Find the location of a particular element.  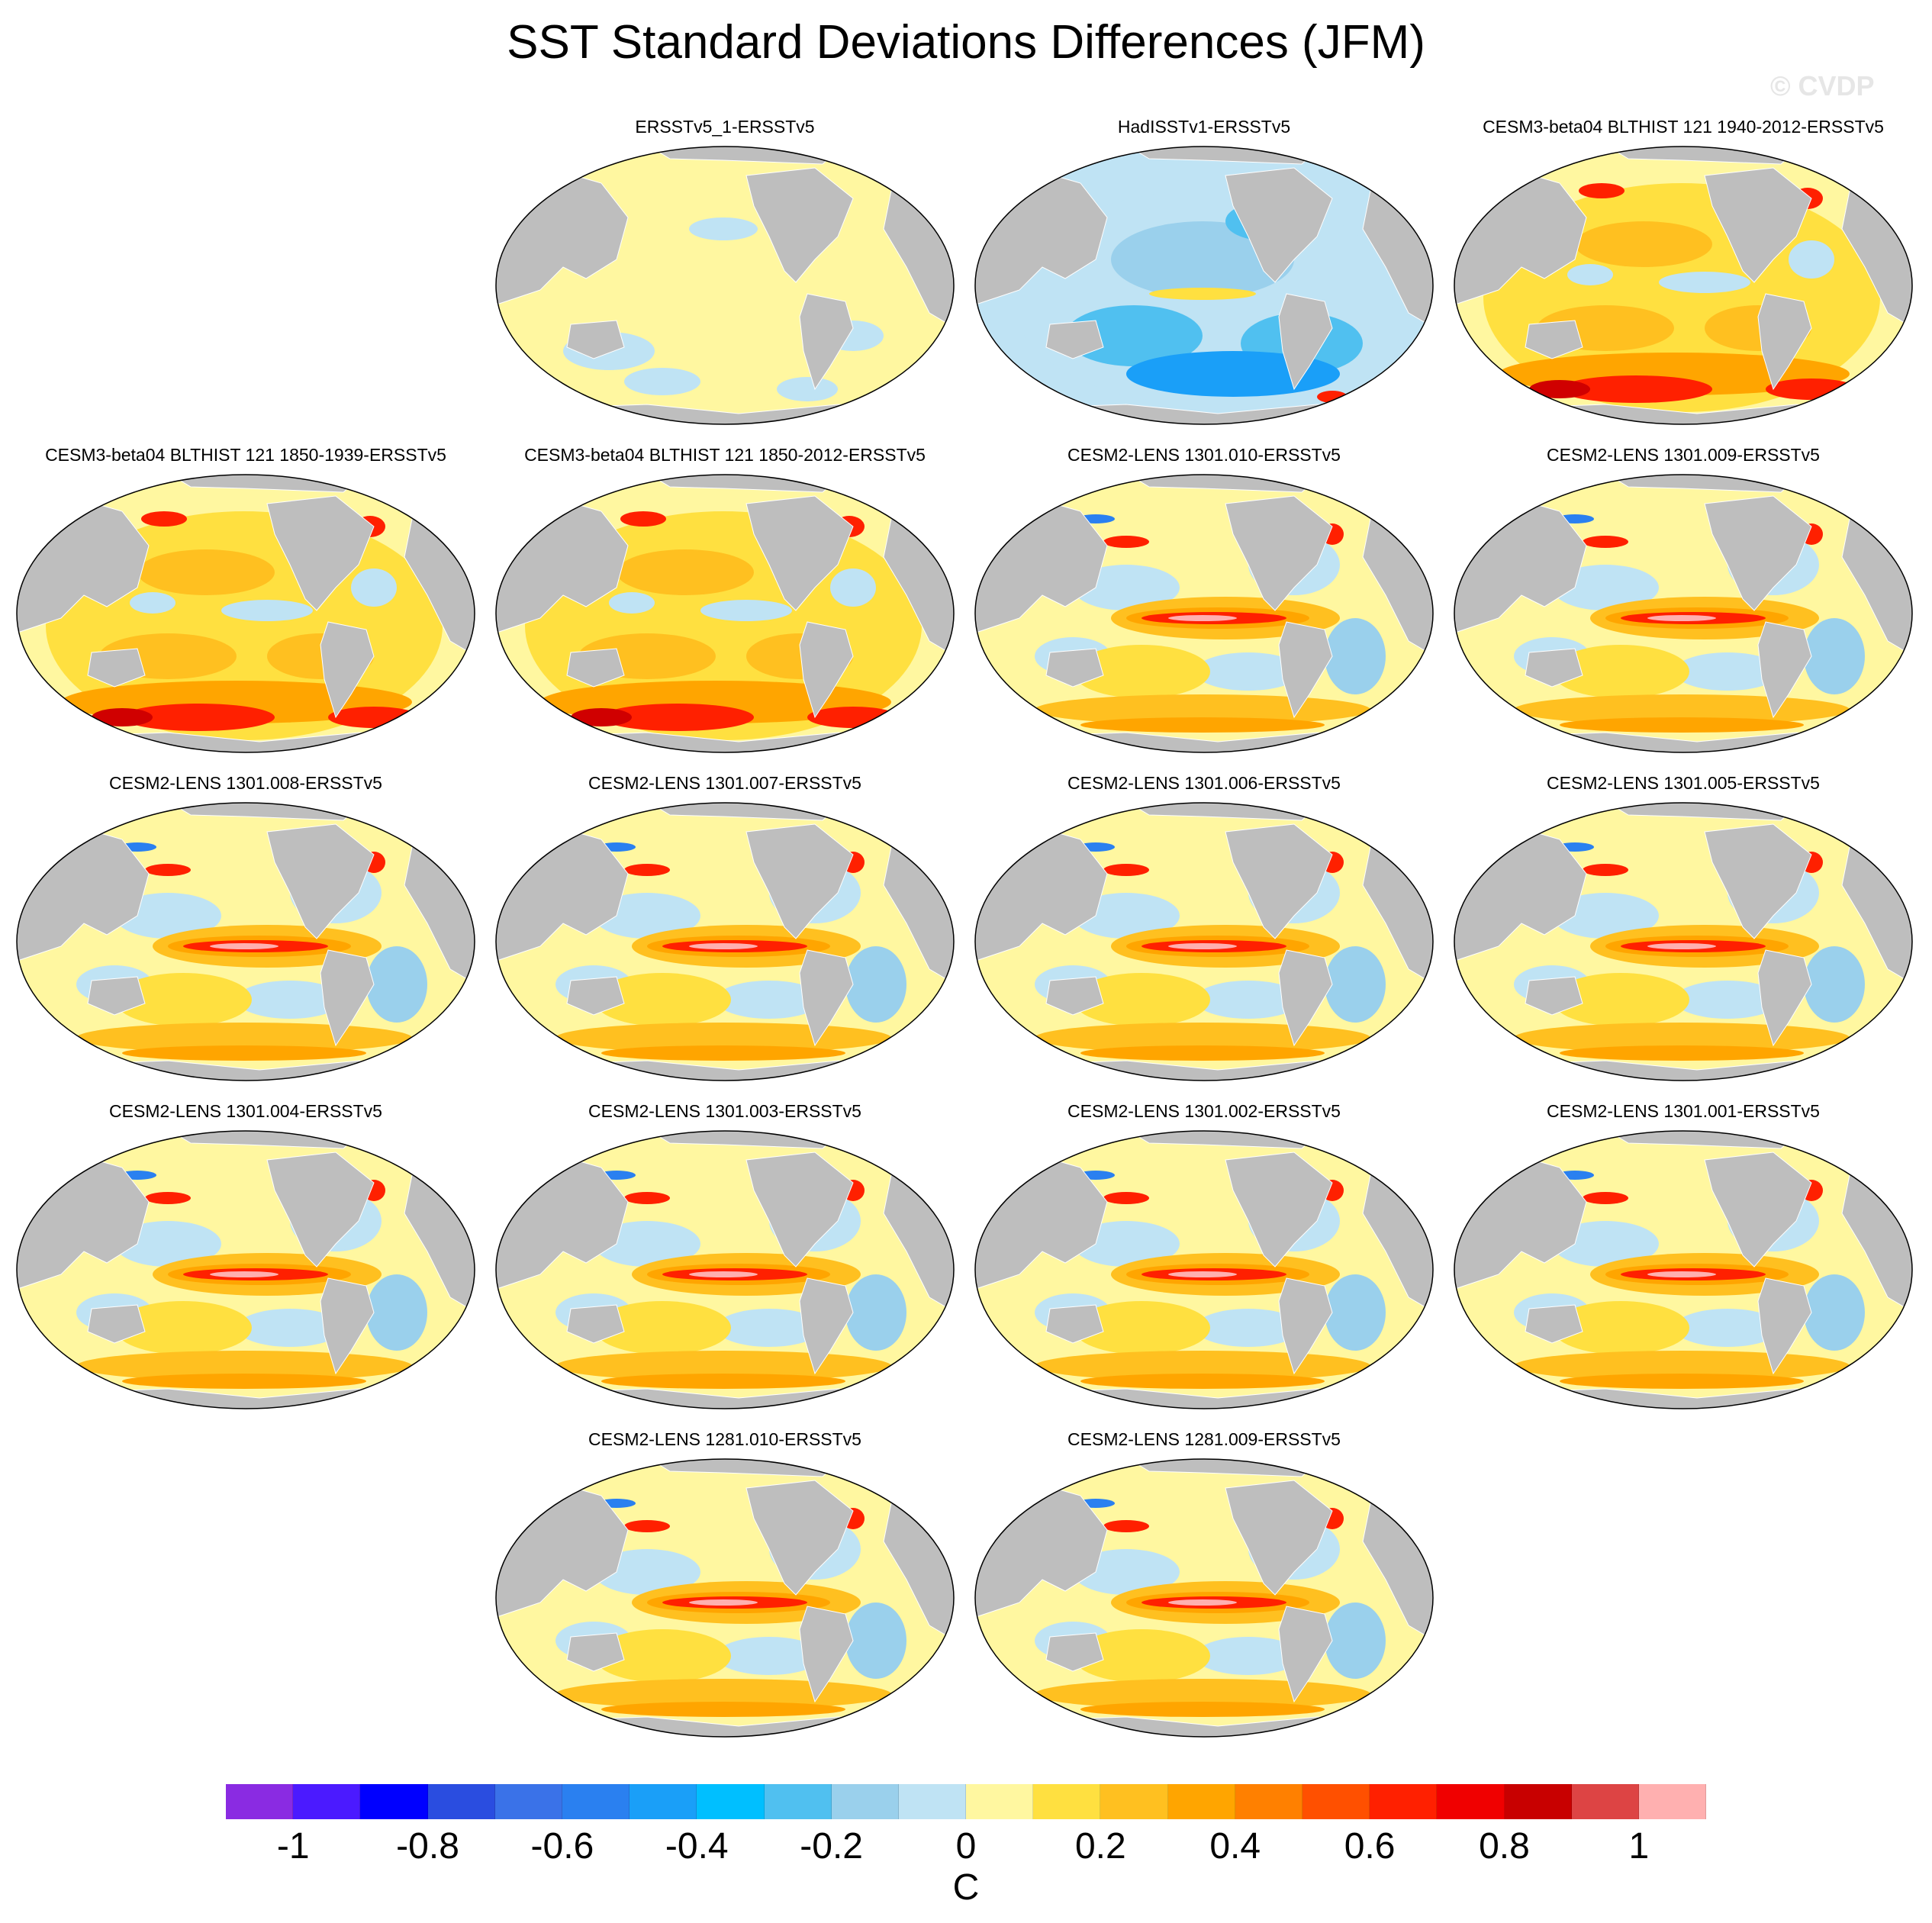

map-panel-title: CESM2-LENS 1301.006-ERSSTv5 is located at coordinates (1204, 783).